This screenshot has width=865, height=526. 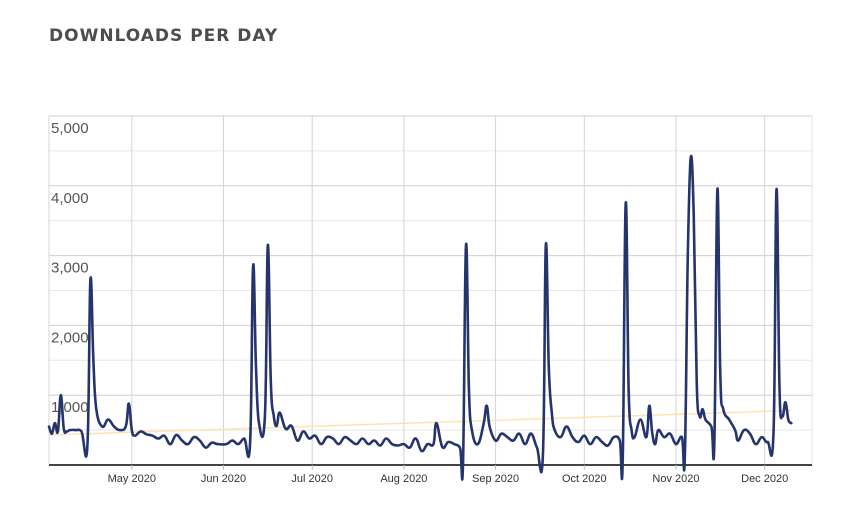 I want to click on y-tick-label: 2,000, so click(x=70, y=337).